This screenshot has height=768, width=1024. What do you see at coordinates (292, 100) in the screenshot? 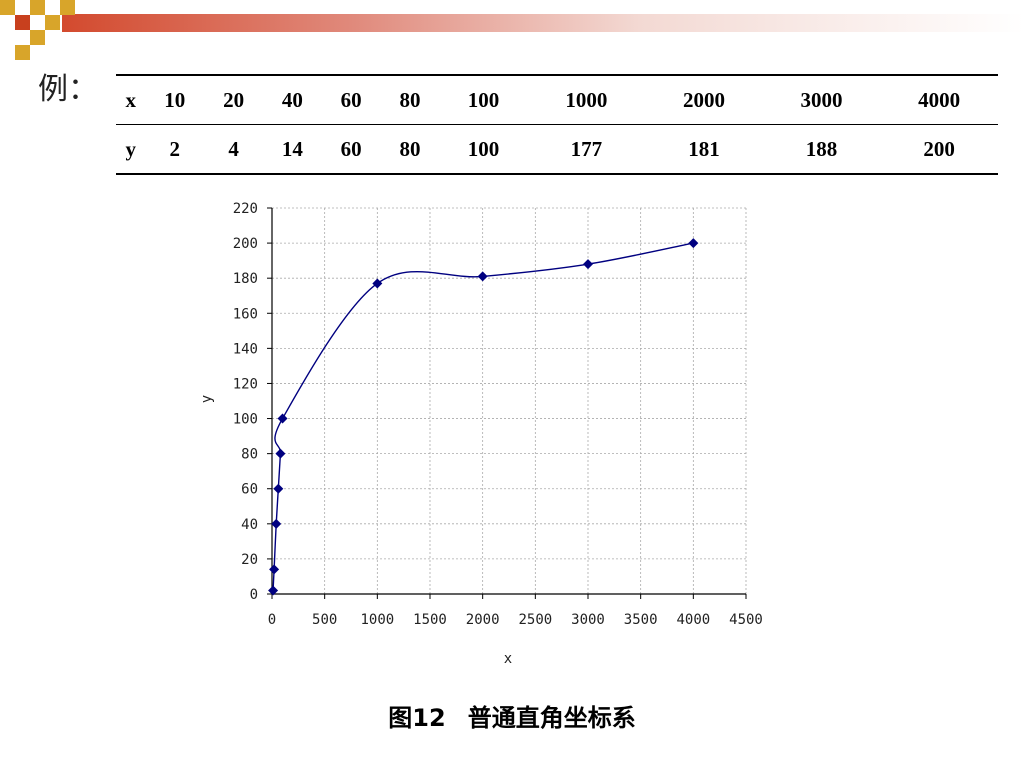
I see `table-cell: 40` at bounding box center [292, 100].